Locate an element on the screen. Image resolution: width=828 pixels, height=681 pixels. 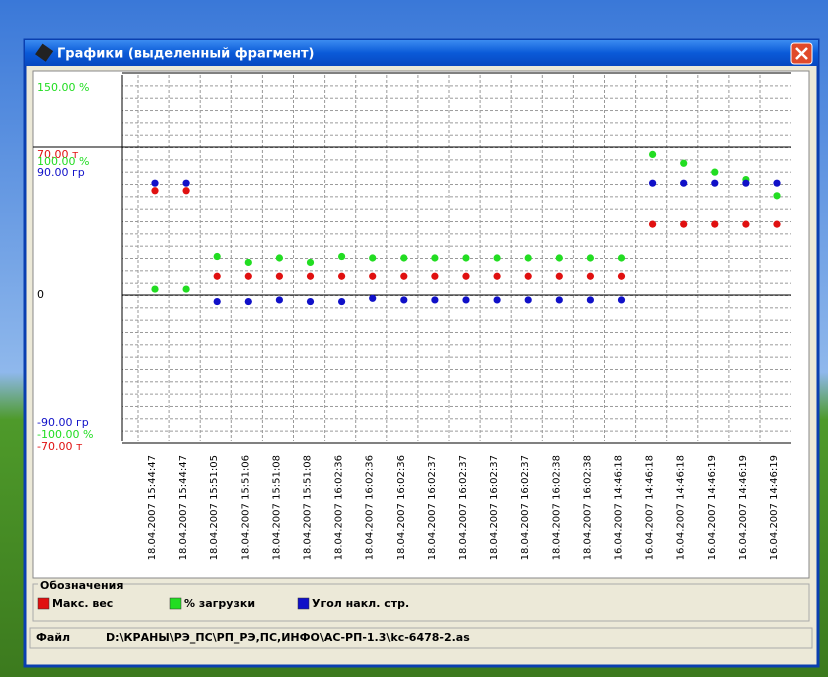
title-bar is located at coordinates (421, 53).